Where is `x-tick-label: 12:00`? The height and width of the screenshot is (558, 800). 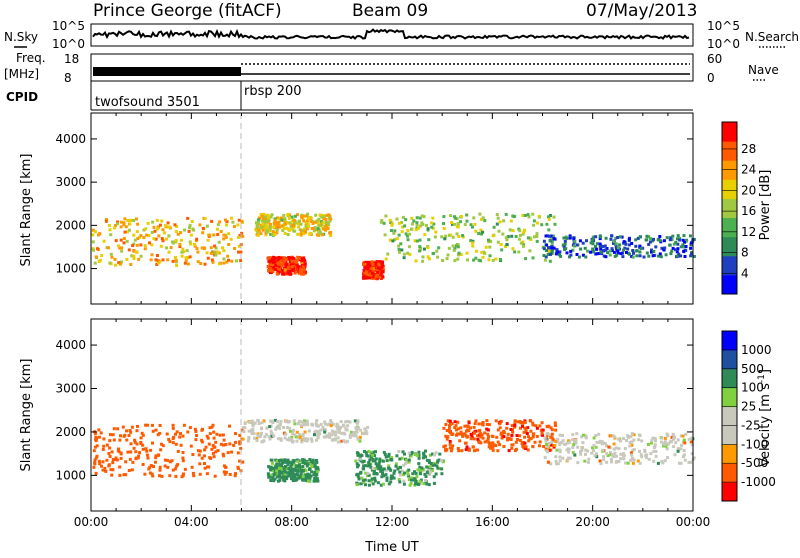
x-tick-label: 12:00 is located at coordinates (392, 522).